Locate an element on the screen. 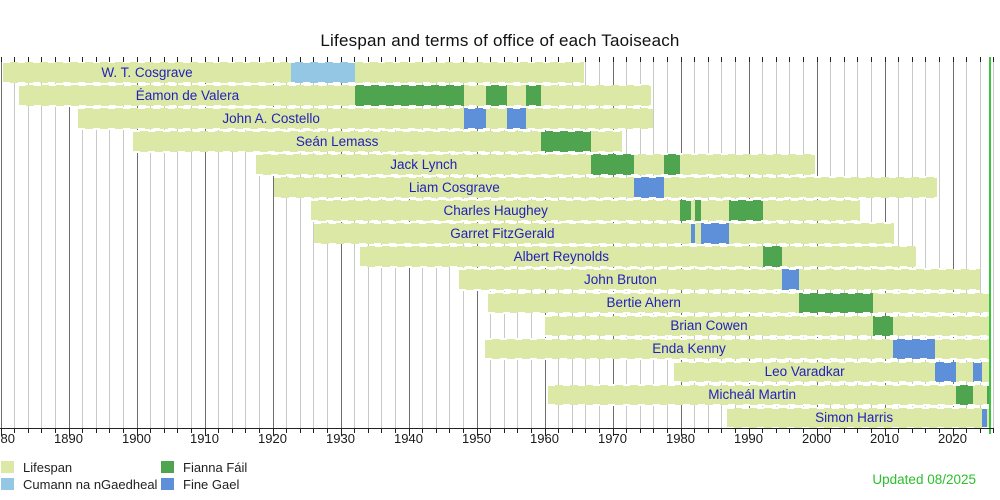 This screenshot has width=1000, height=500. person-label: Enda Kenny is located at coordinates (689, 349).